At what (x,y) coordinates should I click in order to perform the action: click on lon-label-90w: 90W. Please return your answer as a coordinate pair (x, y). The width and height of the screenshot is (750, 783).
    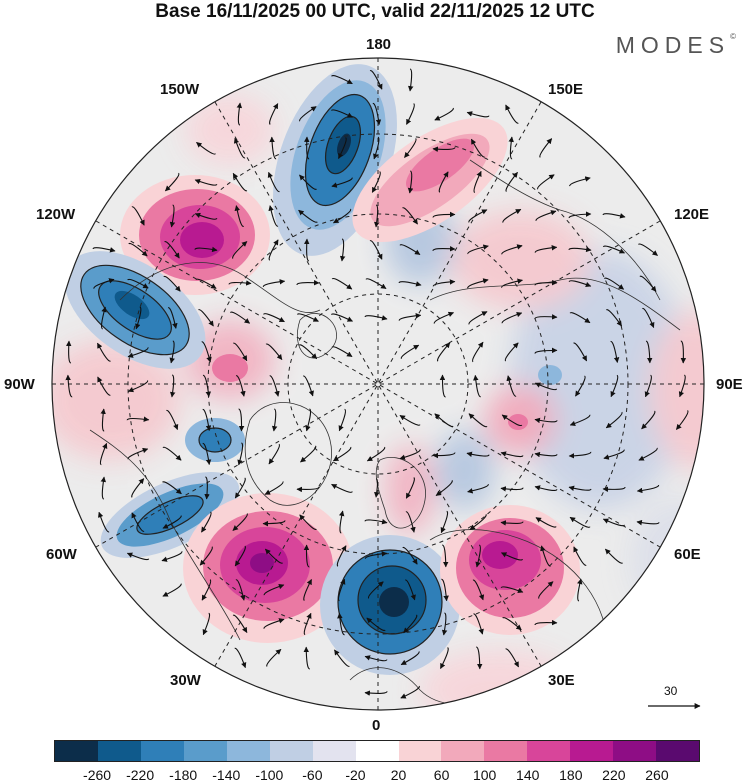
    Looking at the image, I should click on (19, 384).